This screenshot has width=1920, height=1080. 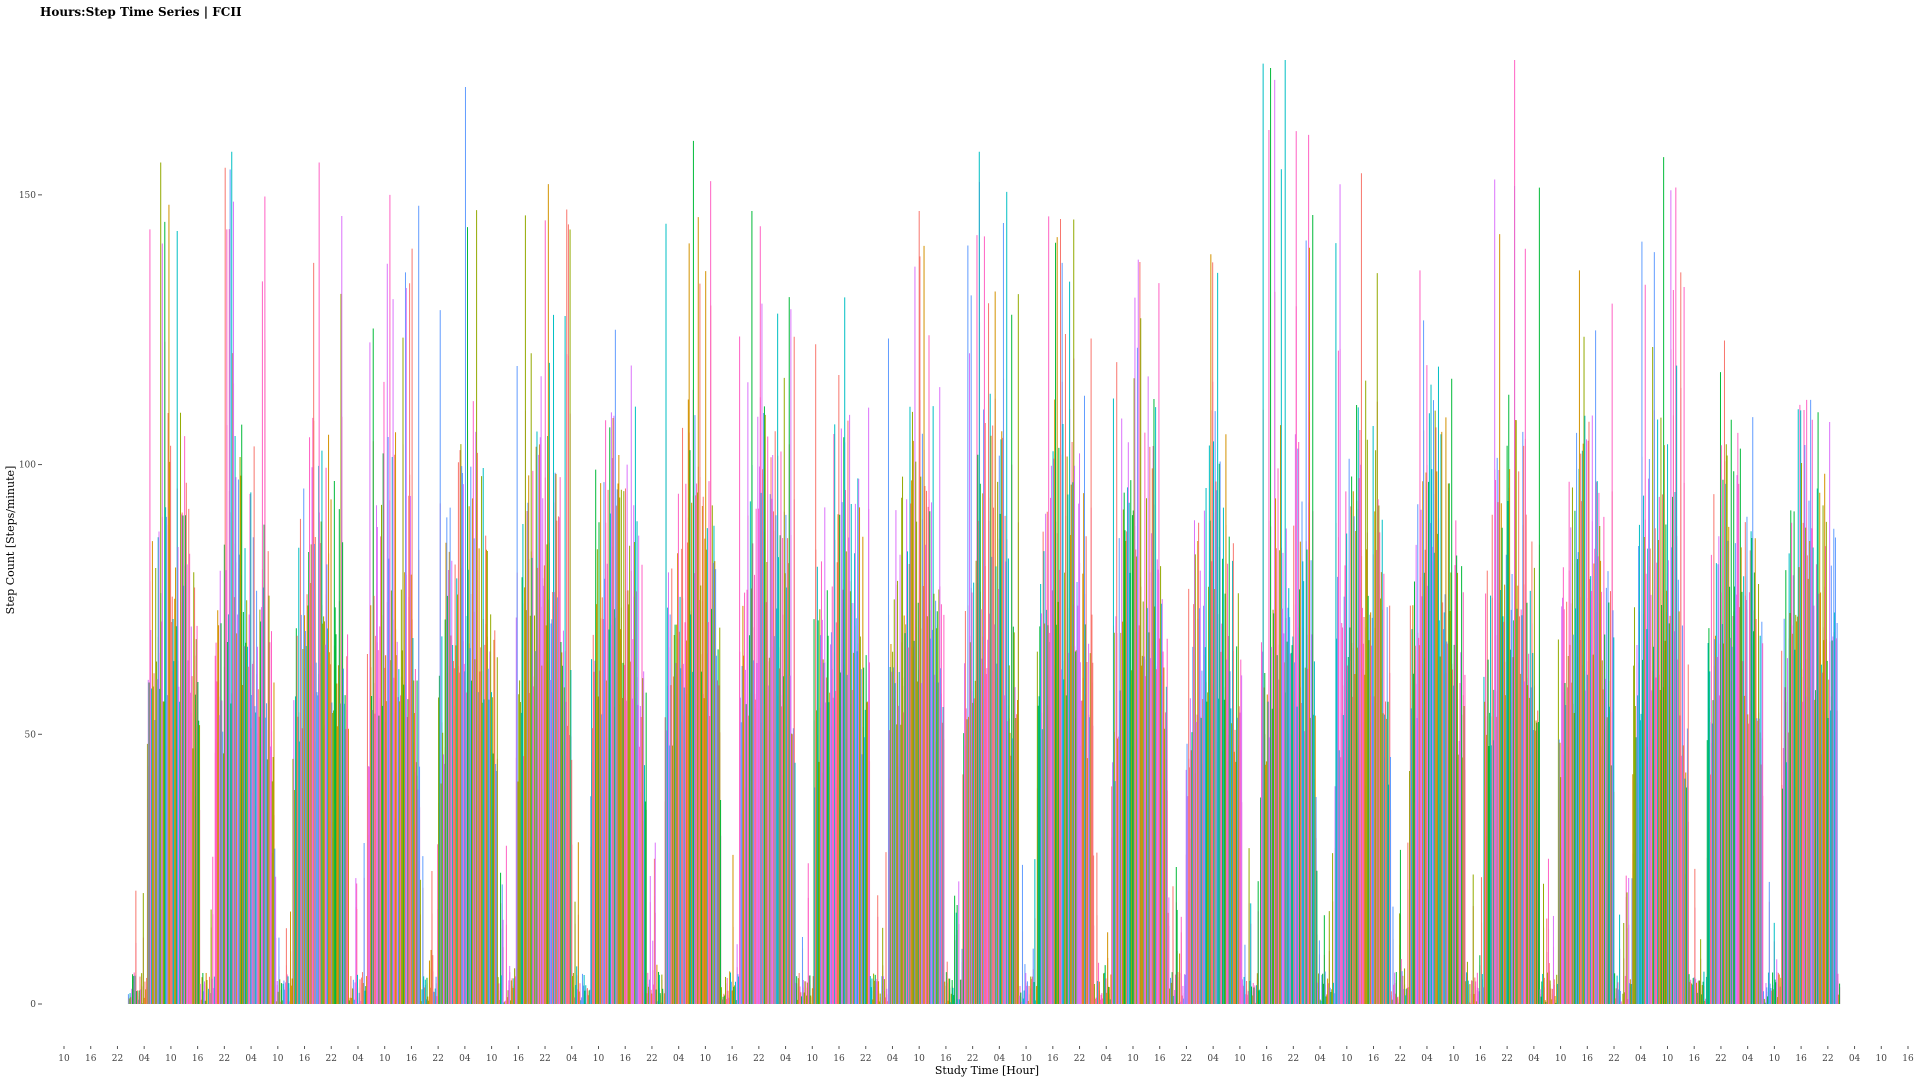 What do you see at coordinates (27, 466) in the screenshot?
I see `y-tick-label: 100` at bounding box center [27, 466].